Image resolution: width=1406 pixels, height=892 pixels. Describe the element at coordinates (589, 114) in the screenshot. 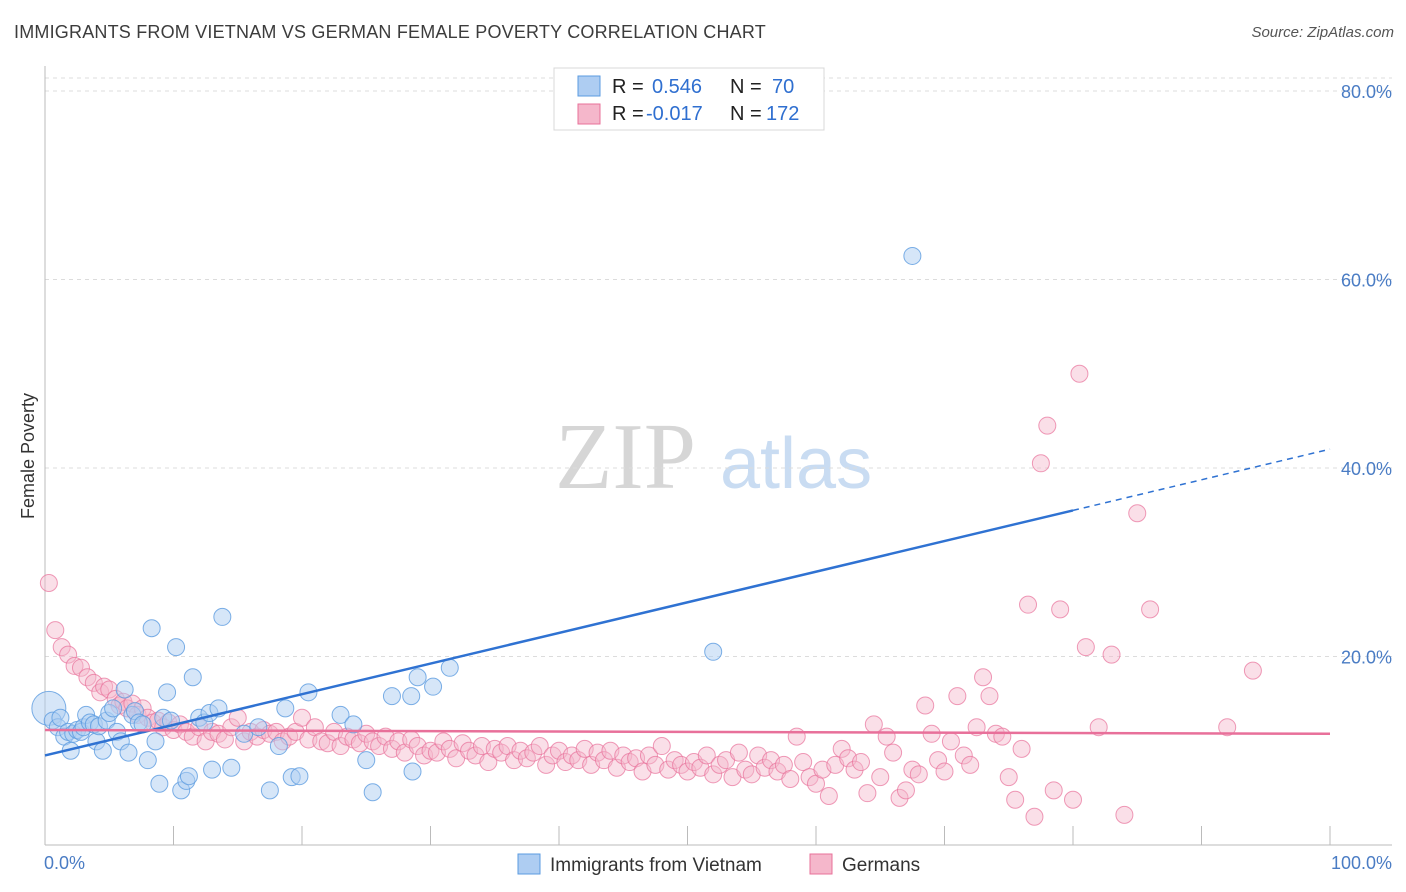

I see `legend-swatch-germans` at that location.